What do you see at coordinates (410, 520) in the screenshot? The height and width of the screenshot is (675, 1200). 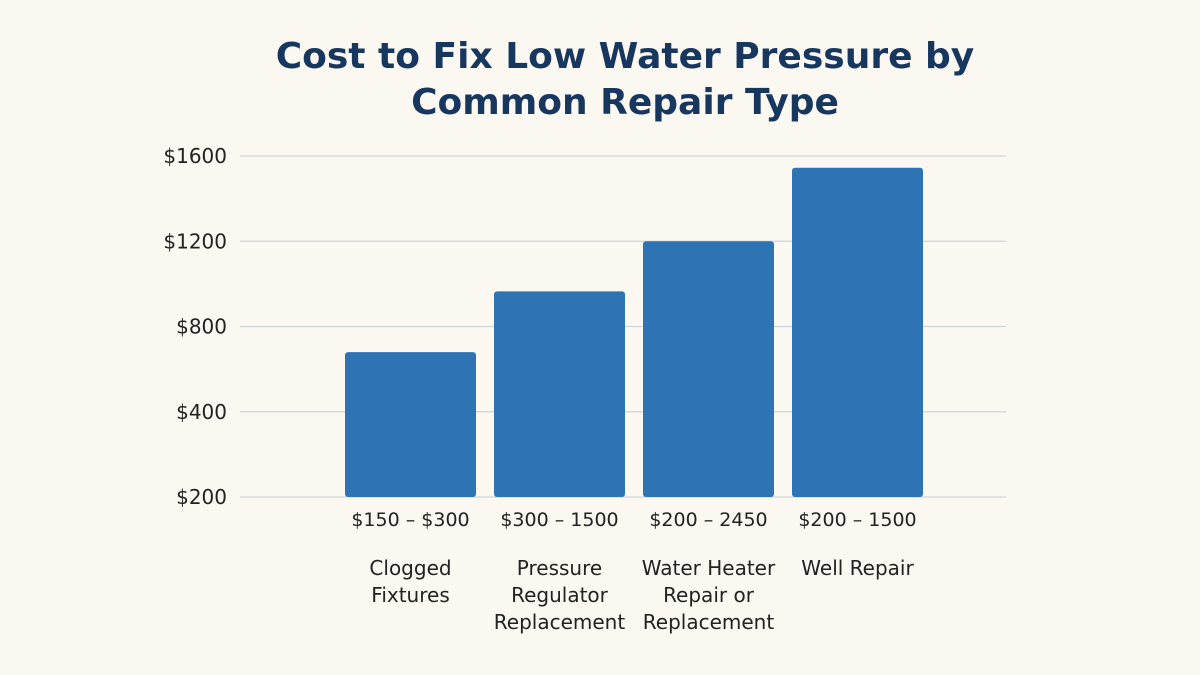 I see `cost-range-label: $150 – $300` at bounding box center [410, 520].